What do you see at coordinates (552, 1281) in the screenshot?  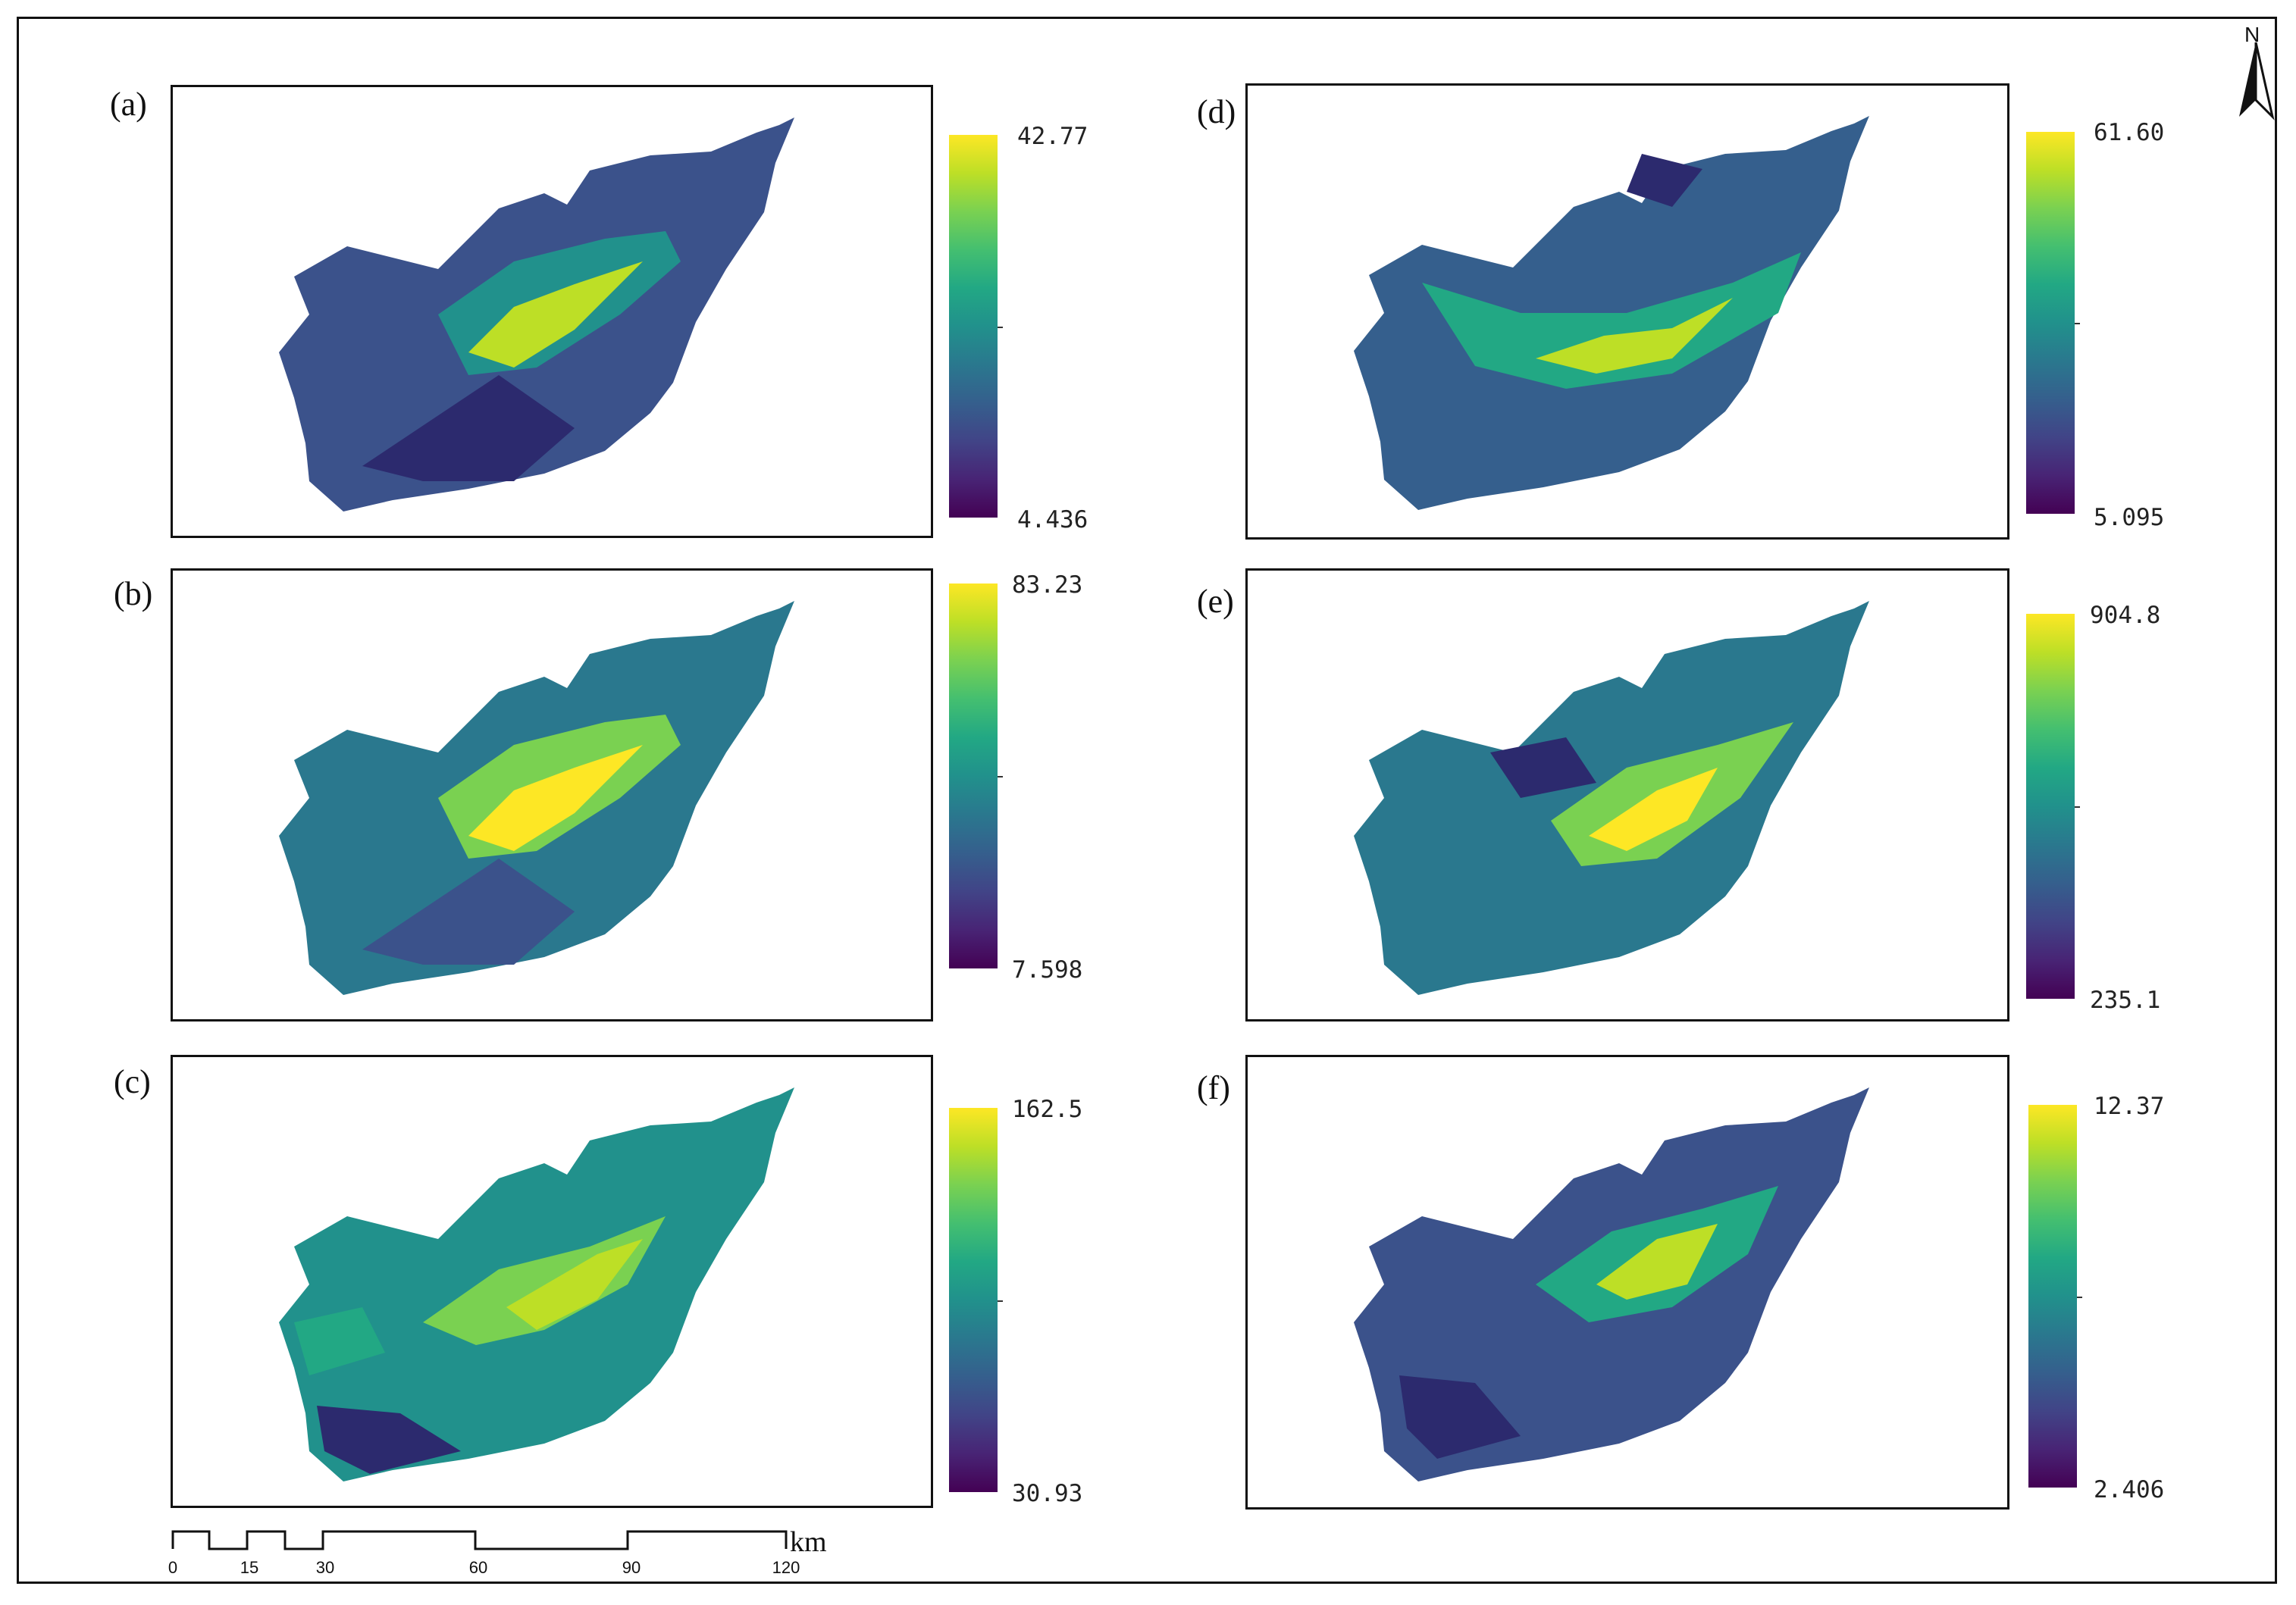 I see `panel-c-map` at bounding box center [552, 1281].